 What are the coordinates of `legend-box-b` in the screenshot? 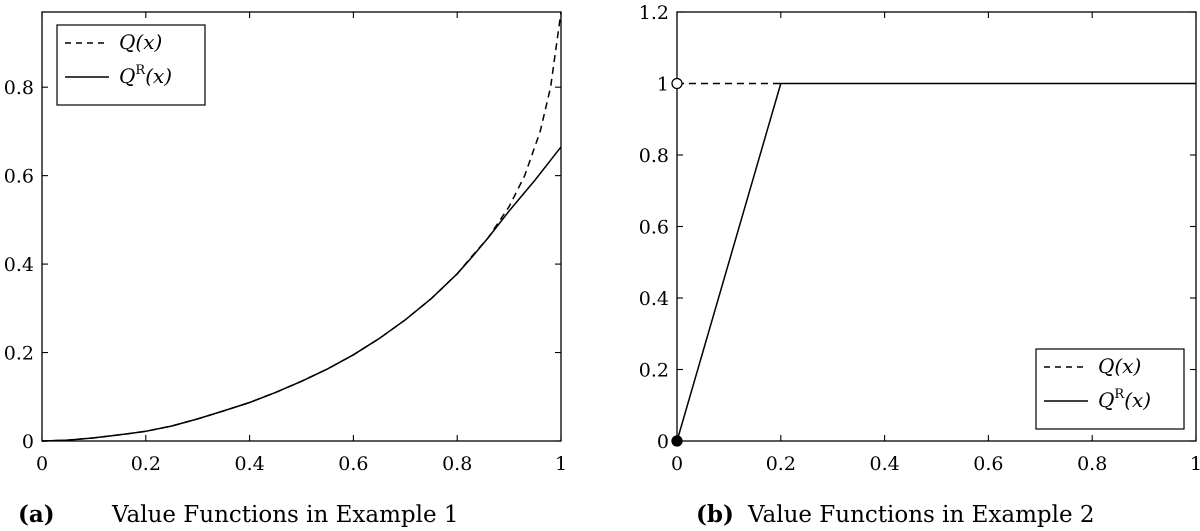 It's located at (1110, 389).